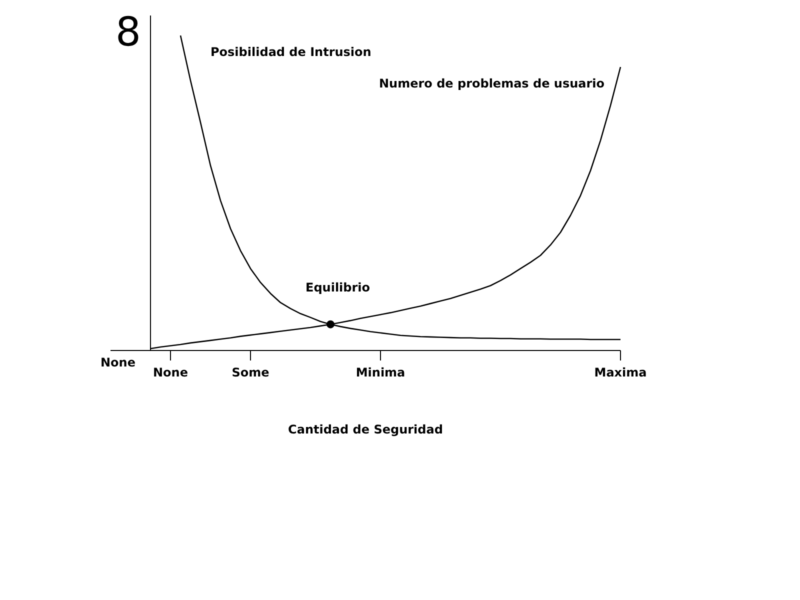  I want to click on x-axis-title: Cantidad de Seguridad, so click(365, 429).